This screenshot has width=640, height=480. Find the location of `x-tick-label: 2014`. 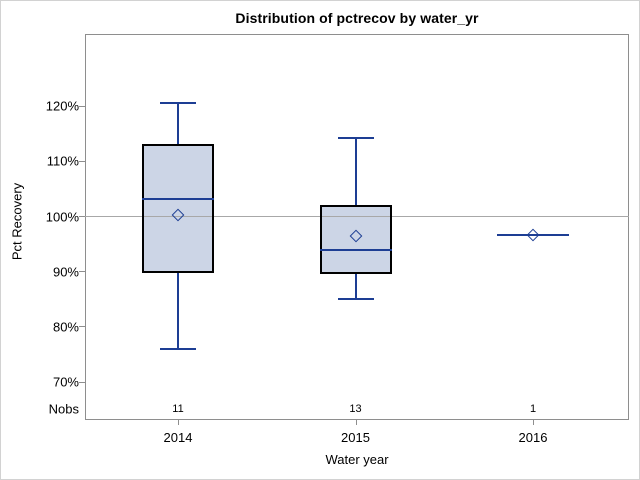

x-tick-label: 2014 is located at coordinates (178, 437).